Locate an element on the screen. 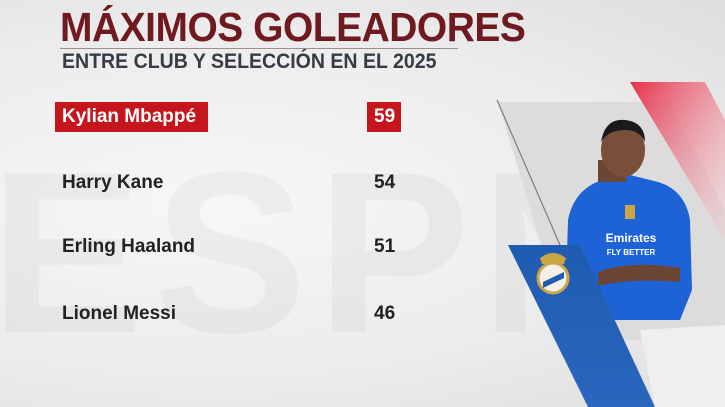 This screenshot has width=725, height=407. goal-count: 59 is located at coordinates (385, 116).